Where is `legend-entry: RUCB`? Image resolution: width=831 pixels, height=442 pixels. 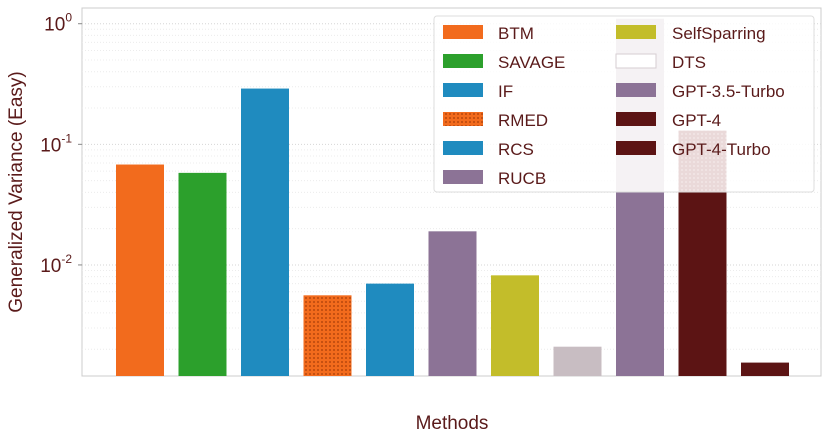
legend-entry: RUCB is located at coordinates (494, 178).